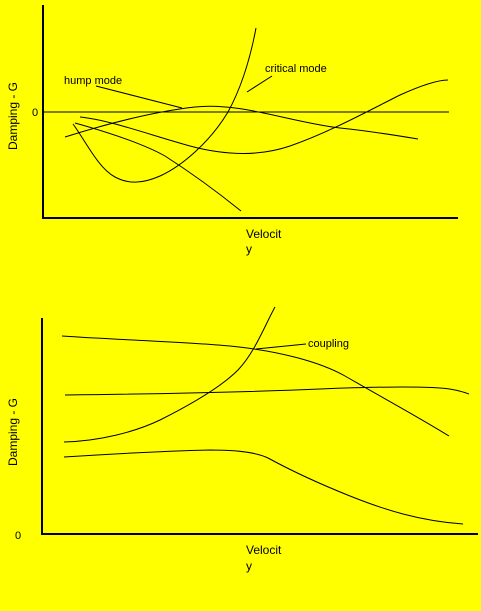  What do you see at coordinates (281, 346) in the screenshot?
I see `bottom-coupling-leader` at bounding box center [281, 346].